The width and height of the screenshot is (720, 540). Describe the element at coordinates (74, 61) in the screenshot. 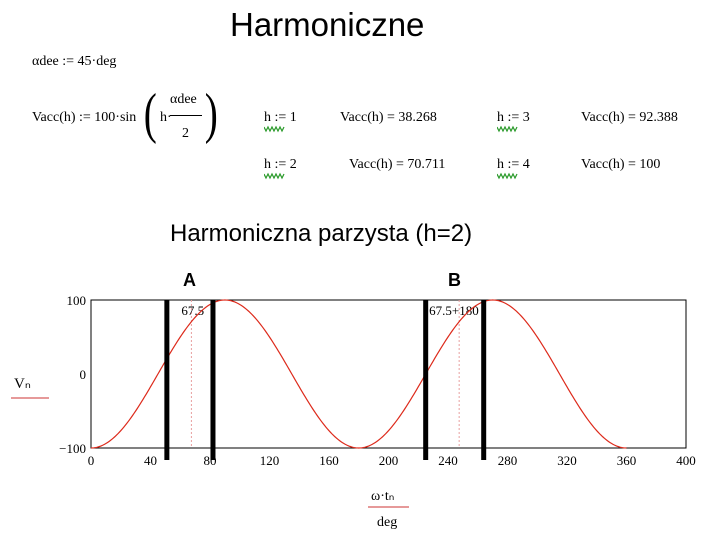

I see `adee-definition: αdee := 45·deg` at that location.